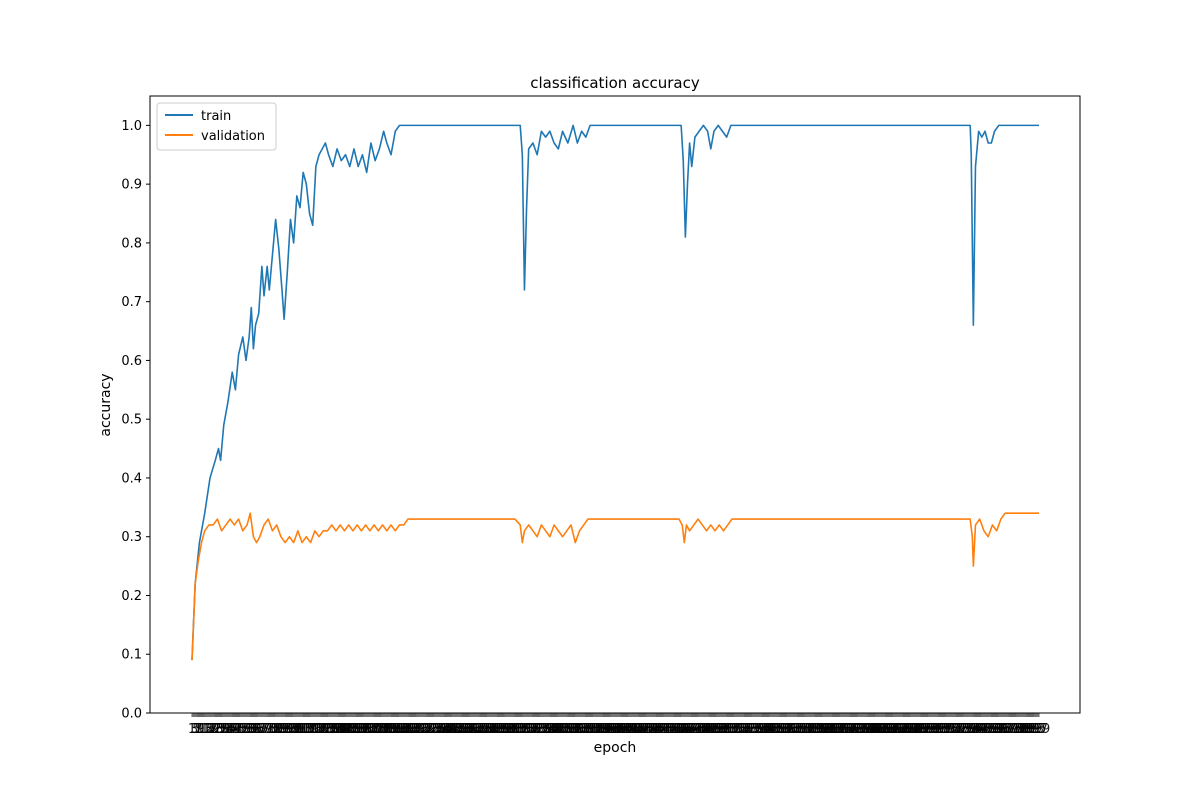 Image resolution: width=1200 pixels, height=800 pixels. I want to click on y-tick-label: 0.0, so click(131, 714).